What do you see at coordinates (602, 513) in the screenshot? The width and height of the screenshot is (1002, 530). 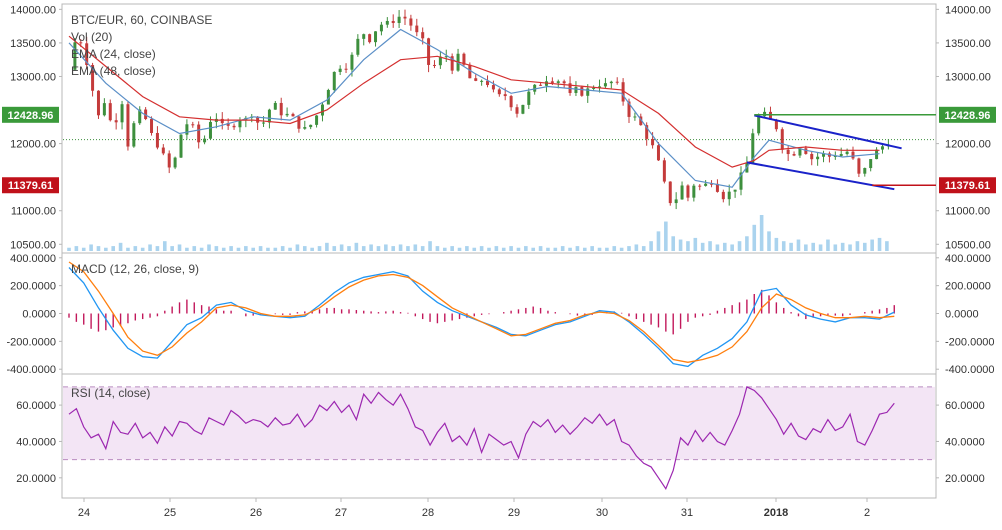 I see `x-tick-label: 30` at bounding box center [602, 513].